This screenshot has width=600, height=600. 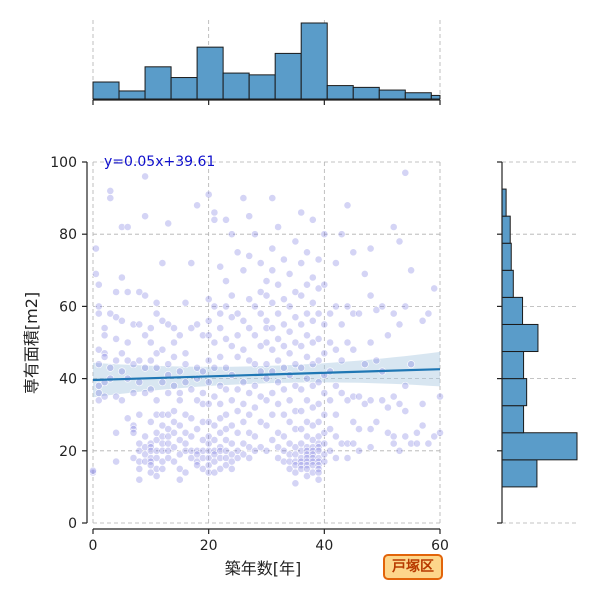 I want to click on x-axis-title: 築年数[年], so click(x=263, y=568).